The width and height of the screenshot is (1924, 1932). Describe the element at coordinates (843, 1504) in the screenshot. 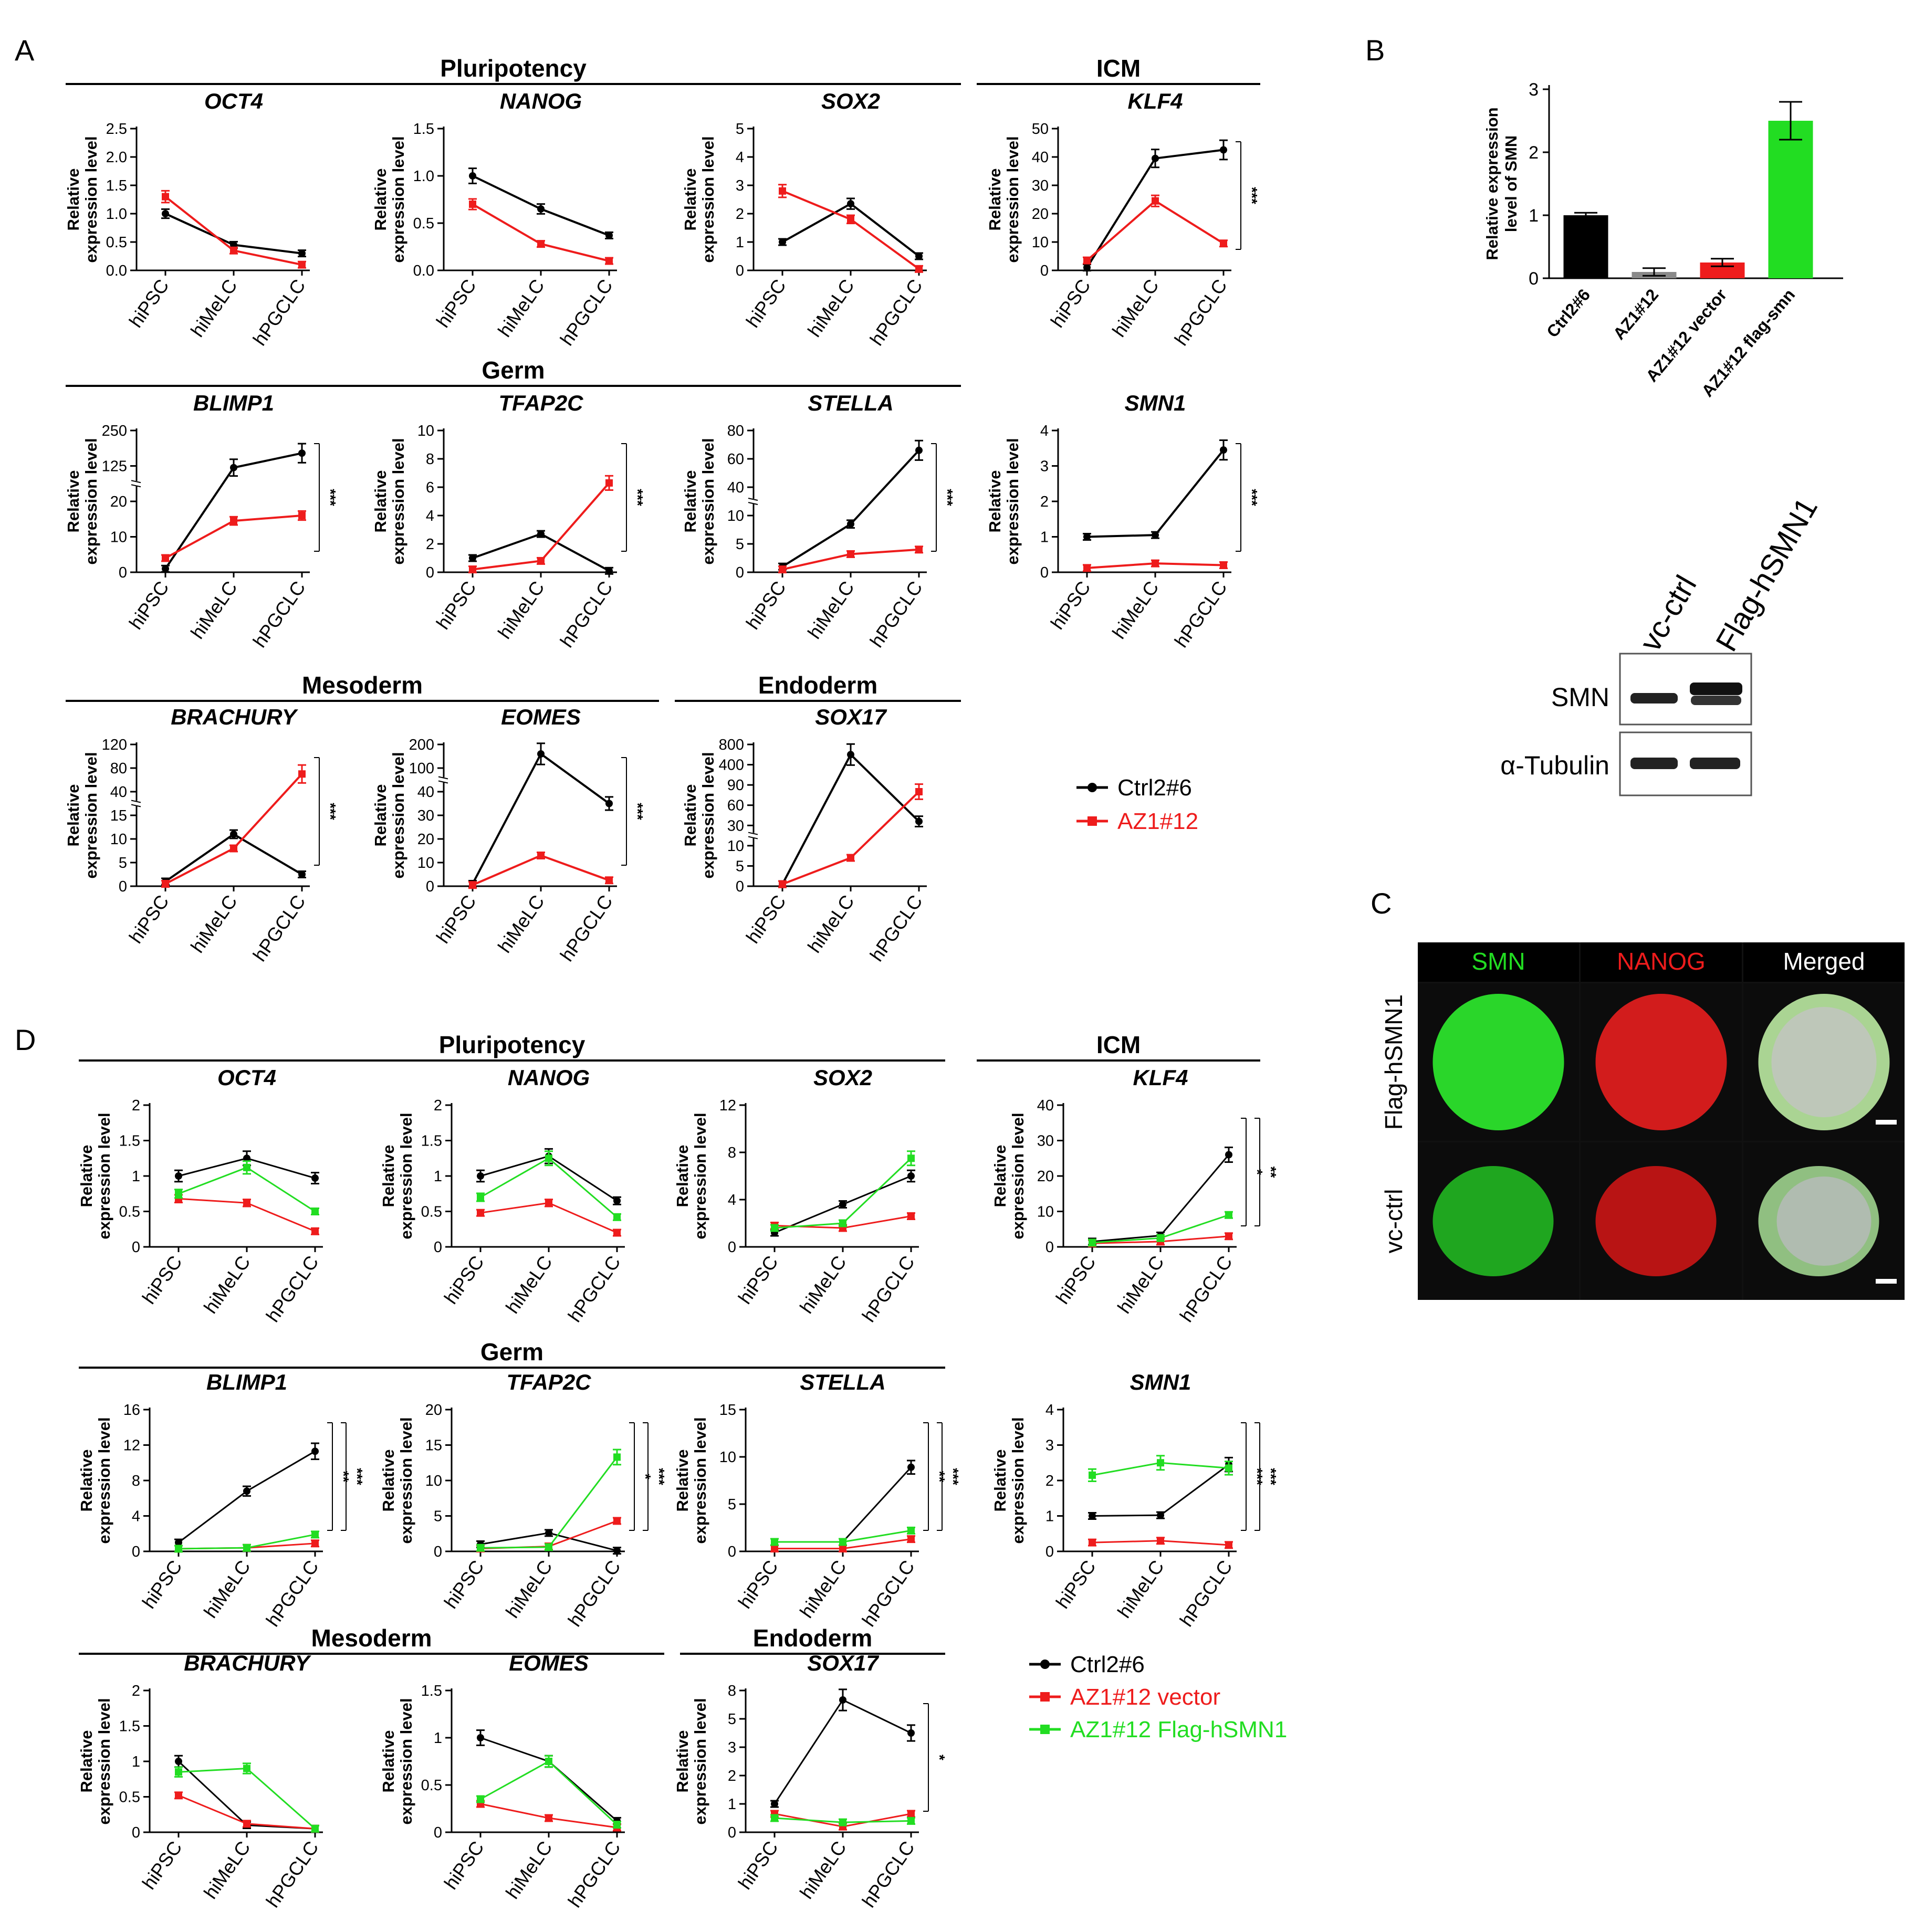

I see `d-stella-series-1-line` at that location.